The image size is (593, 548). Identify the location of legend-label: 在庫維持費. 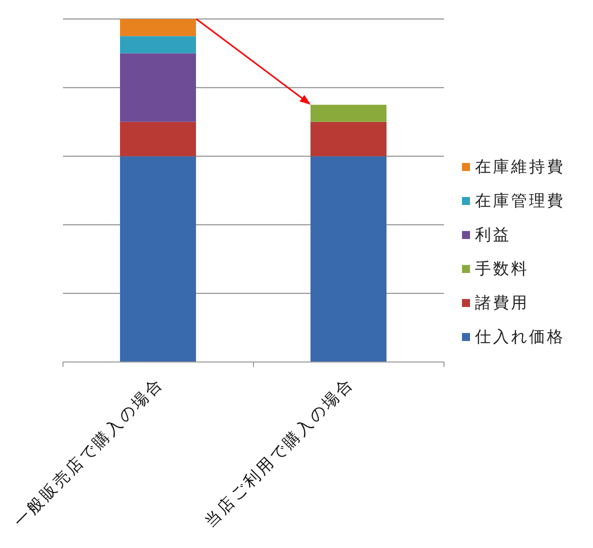
(520, 167).